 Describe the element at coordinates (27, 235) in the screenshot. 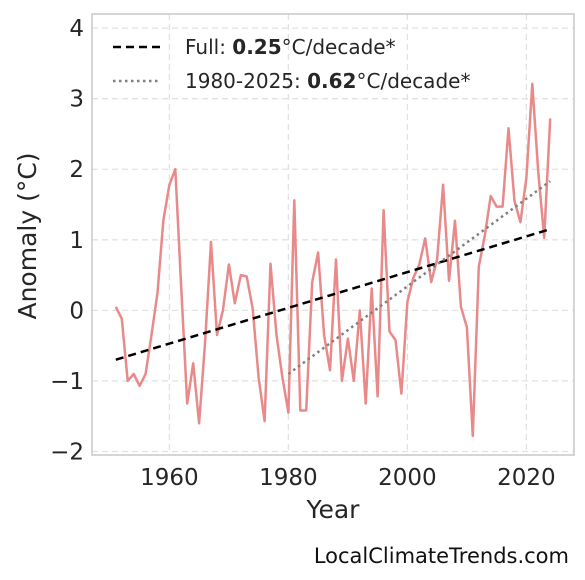

I see `y-axis-label: Anomaly (°C)` at that location.